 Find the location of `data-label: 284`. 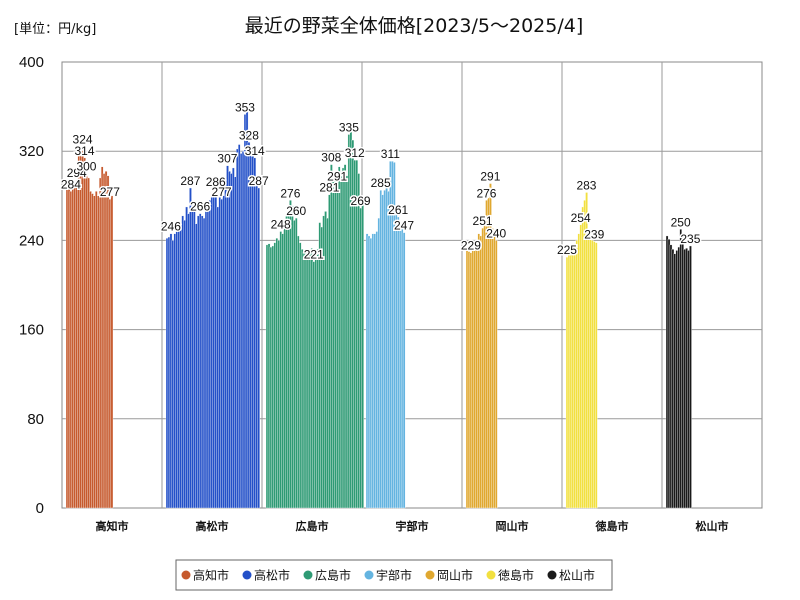

data-label: 284 is located at coordinates (71, 184).